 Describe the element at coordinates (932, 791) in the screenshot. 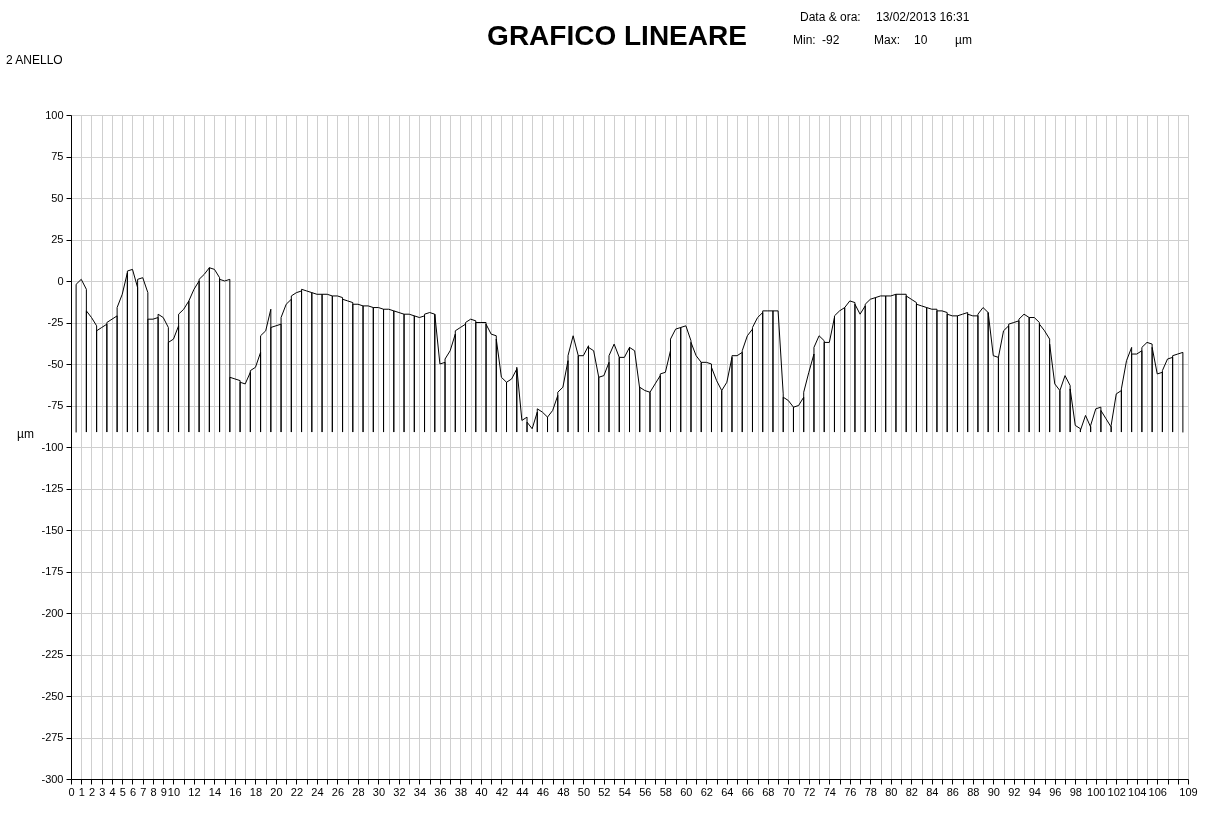

I see `x-tick-label: 84` at that location.